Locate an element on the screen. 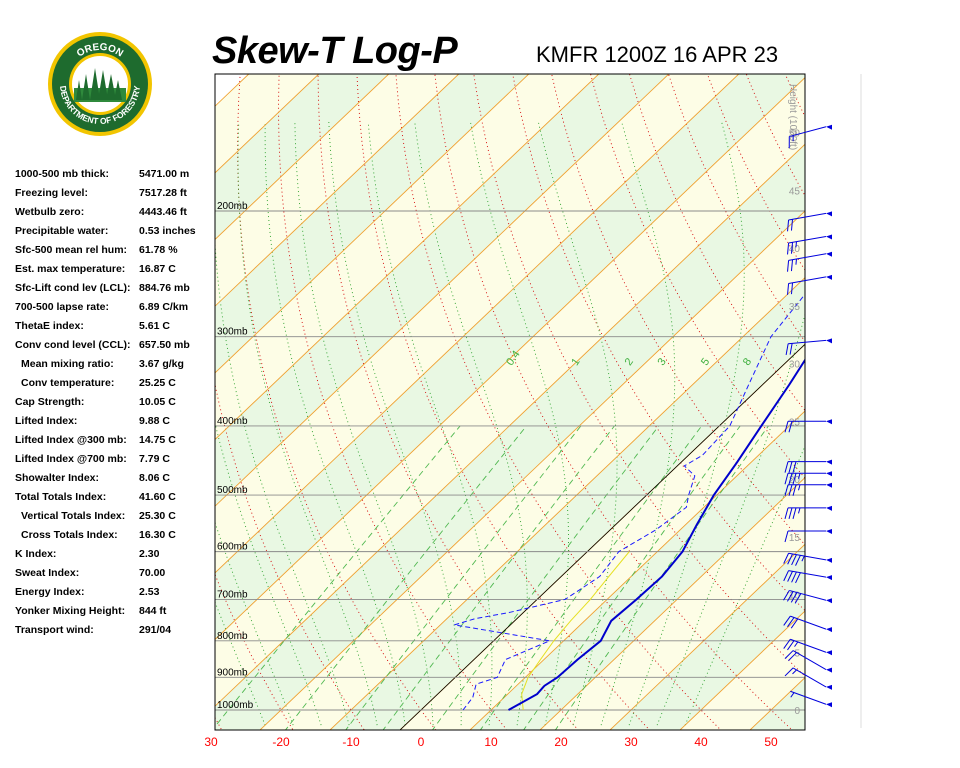 The image size is (960, 768). stat-label: Cap Strength: is located at coordinates (50, 402).